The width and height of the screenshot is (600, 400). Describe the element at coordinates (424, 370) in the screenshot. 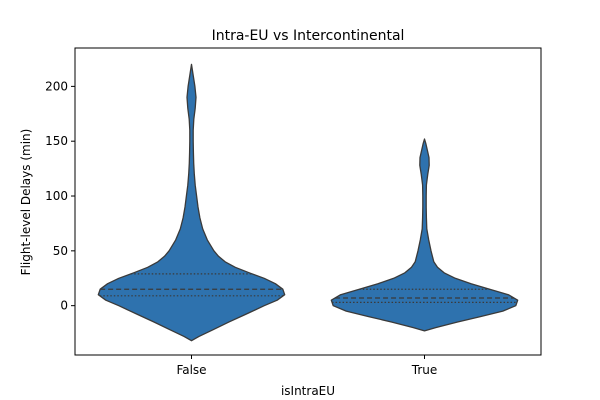

I see `x-tick-label: True` at that location.